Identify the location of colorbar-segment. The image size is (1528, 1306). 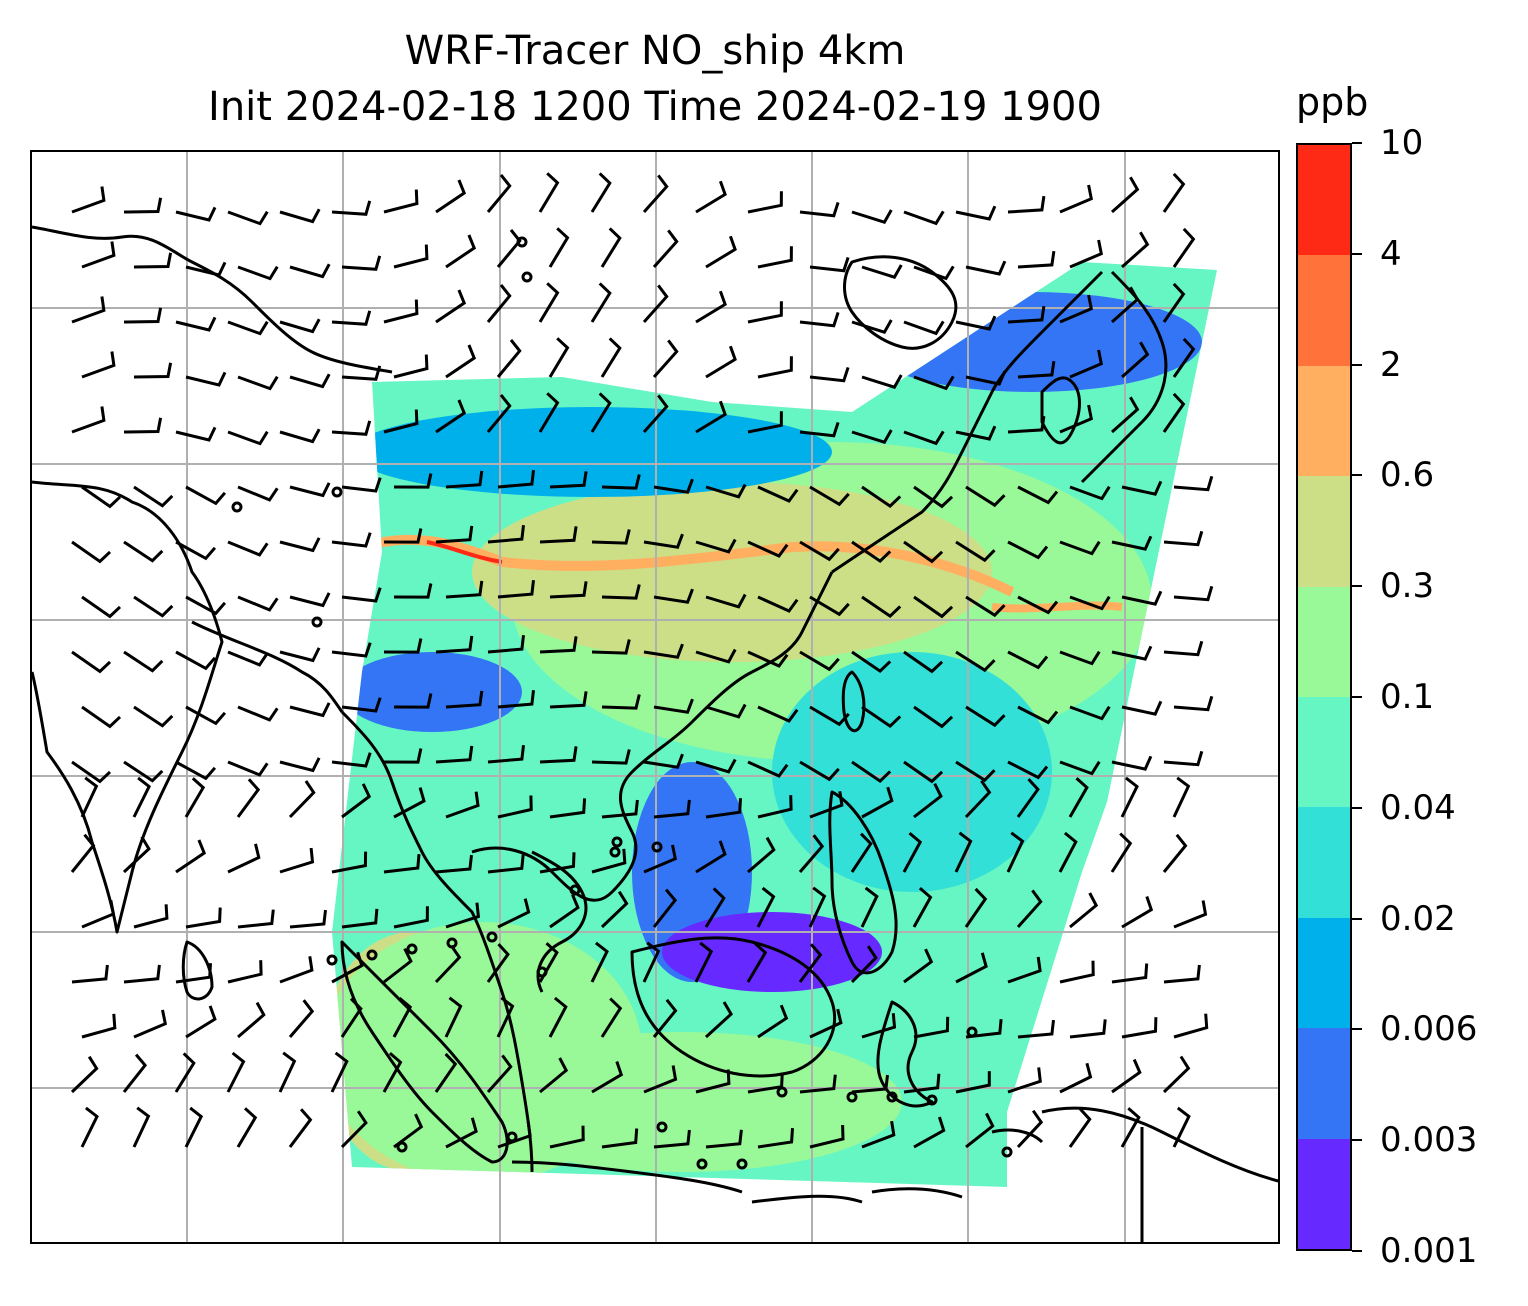
(1324, 531).